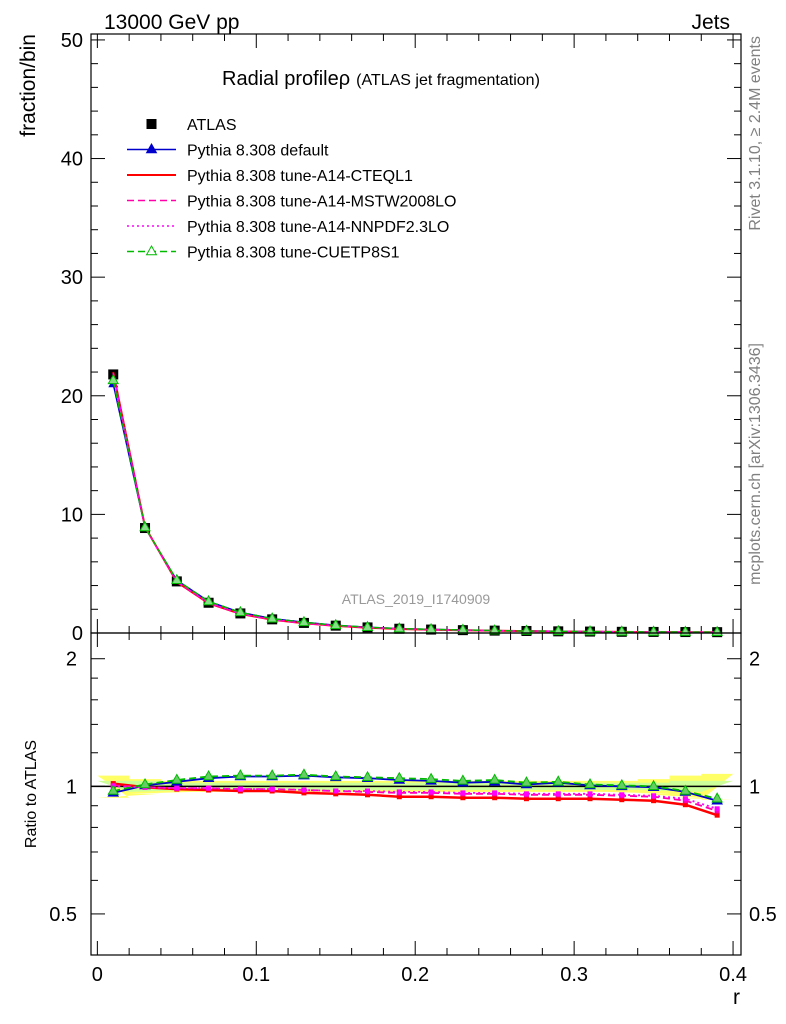 The image size is (786, 1024). Describe the element at coordinates (212, 125) in the screenshot. I see `legend-label: ATLAS` at that location.